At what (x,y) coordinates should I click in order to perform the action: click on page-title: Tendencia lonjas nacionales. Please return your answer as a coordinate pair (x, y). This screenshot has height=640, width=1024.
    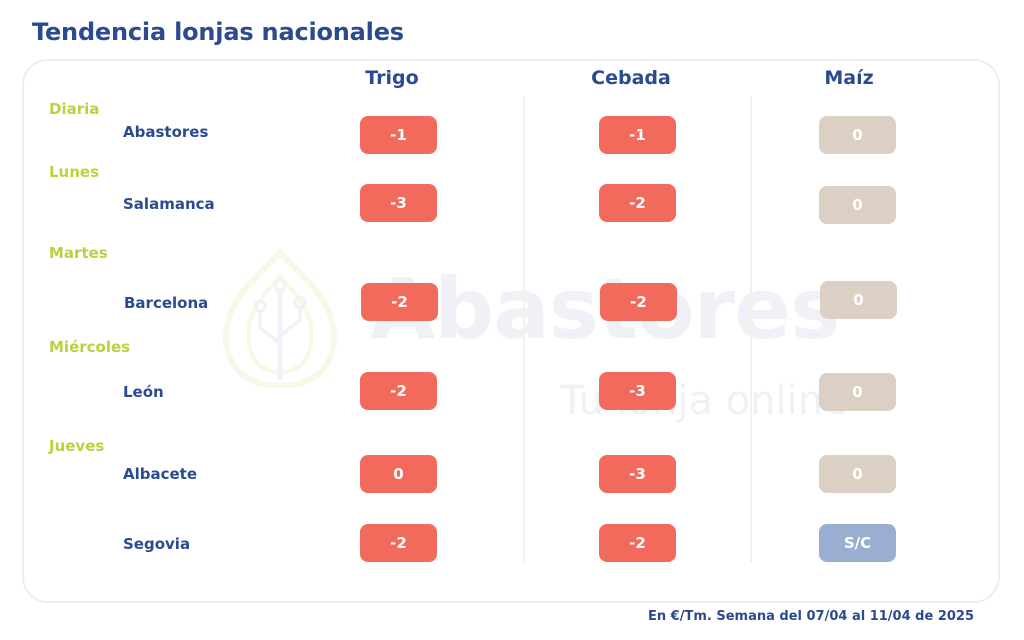
    Looking at the image, I should click on (218, 32).